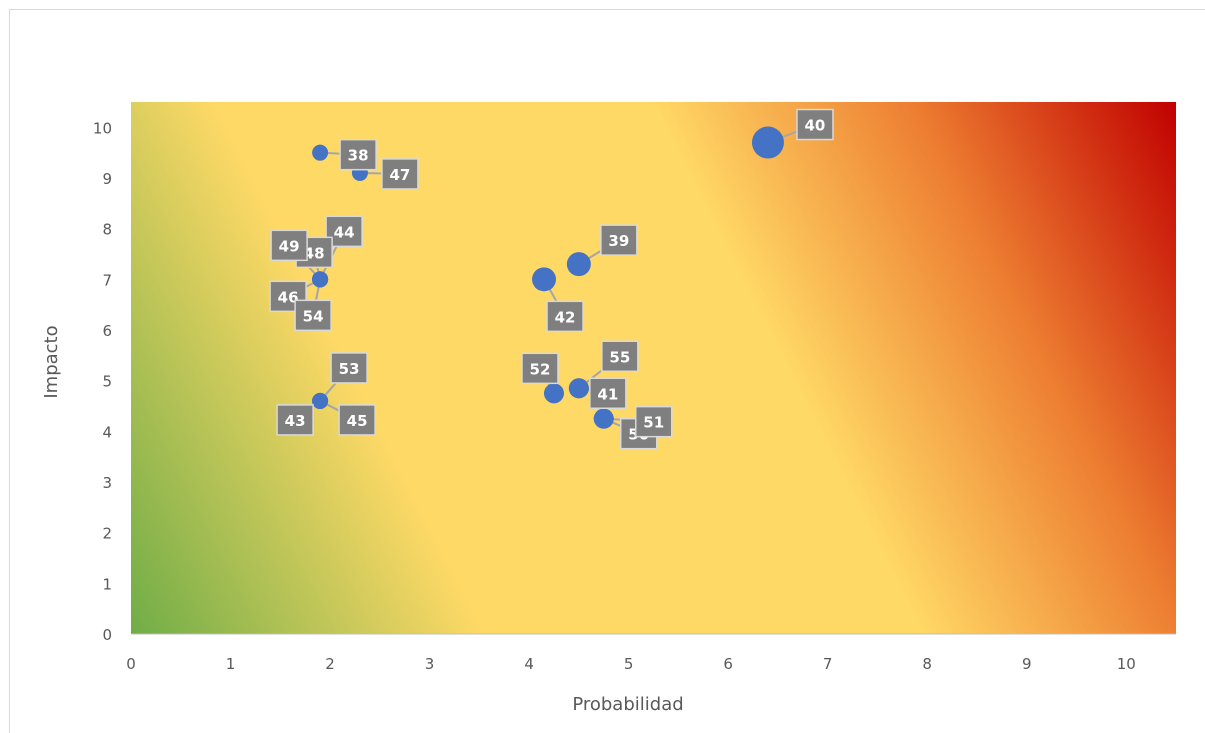 The image size is (1205, 733). I want to click on data-label: 42, so click(565, 317).